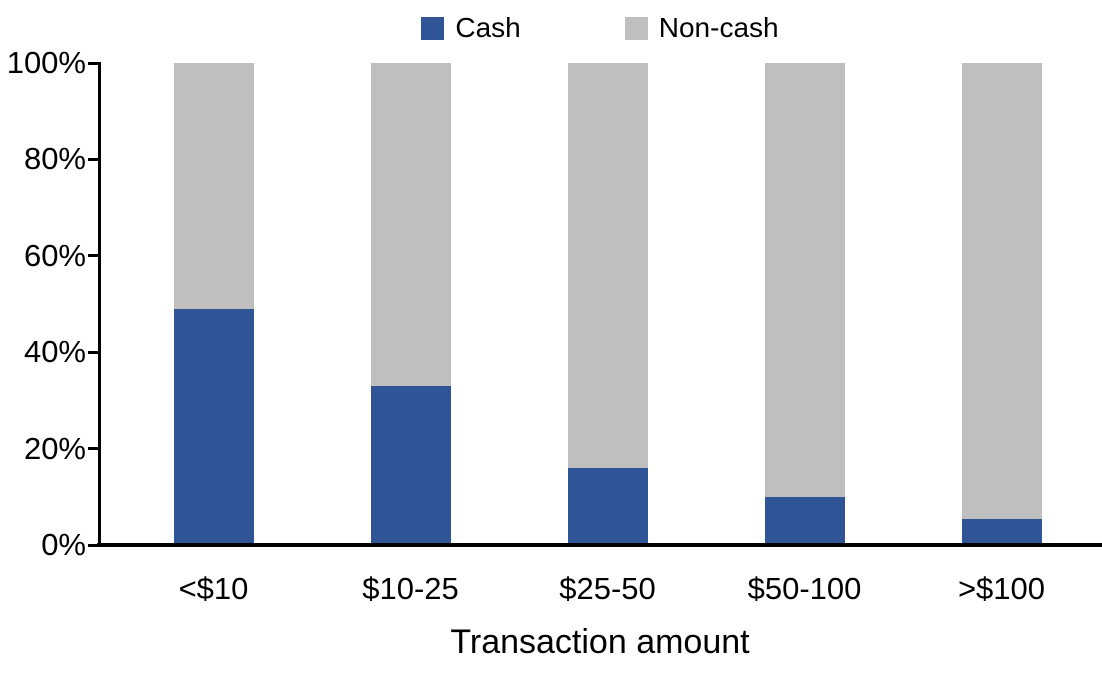 The image size is (1102, 673). What do you see at coordinates (54, 159) in the screenshot?
I see `y-tick-label: 80%` at bounding box center [54, 159].